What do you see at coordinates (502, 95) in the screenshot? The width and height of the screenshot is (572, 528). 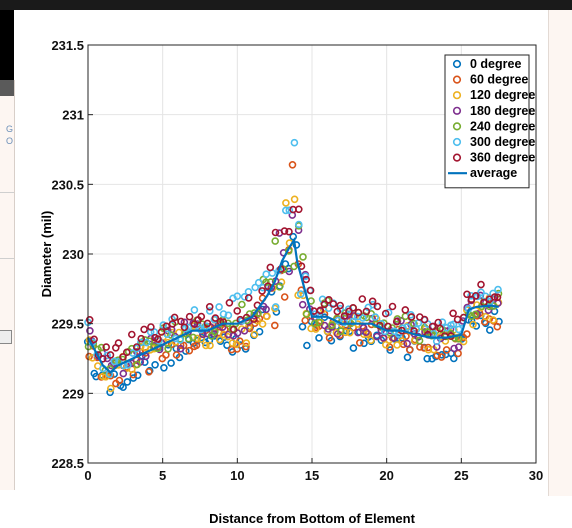 I see `legend-entry: 120 degree` at bounding box center [502, 95].